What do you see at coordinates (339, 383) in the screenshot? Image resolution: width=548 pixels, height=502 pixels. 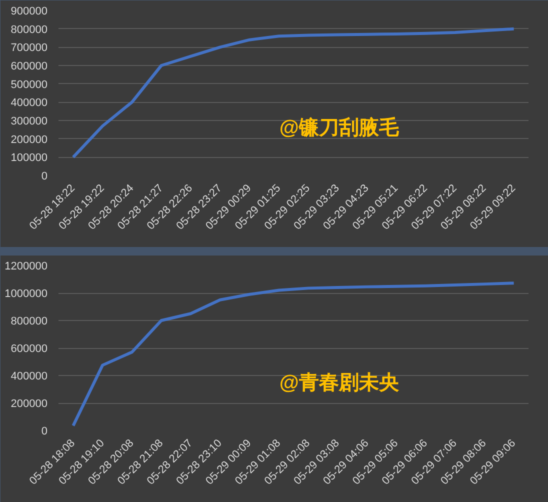 I see `annotation: @青春剧未央` at bounding box center [339, 383].